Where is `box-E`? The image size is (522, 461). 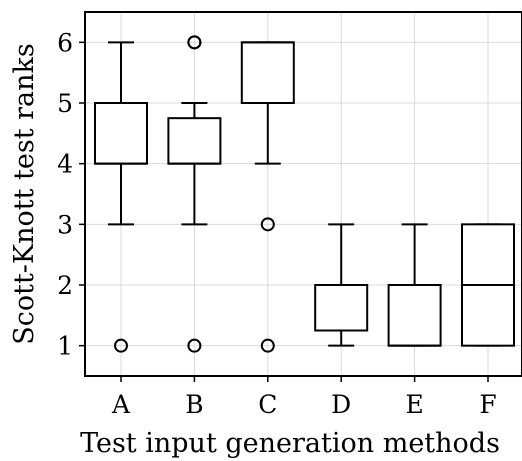
box-E is located at coordinates (414, 285).